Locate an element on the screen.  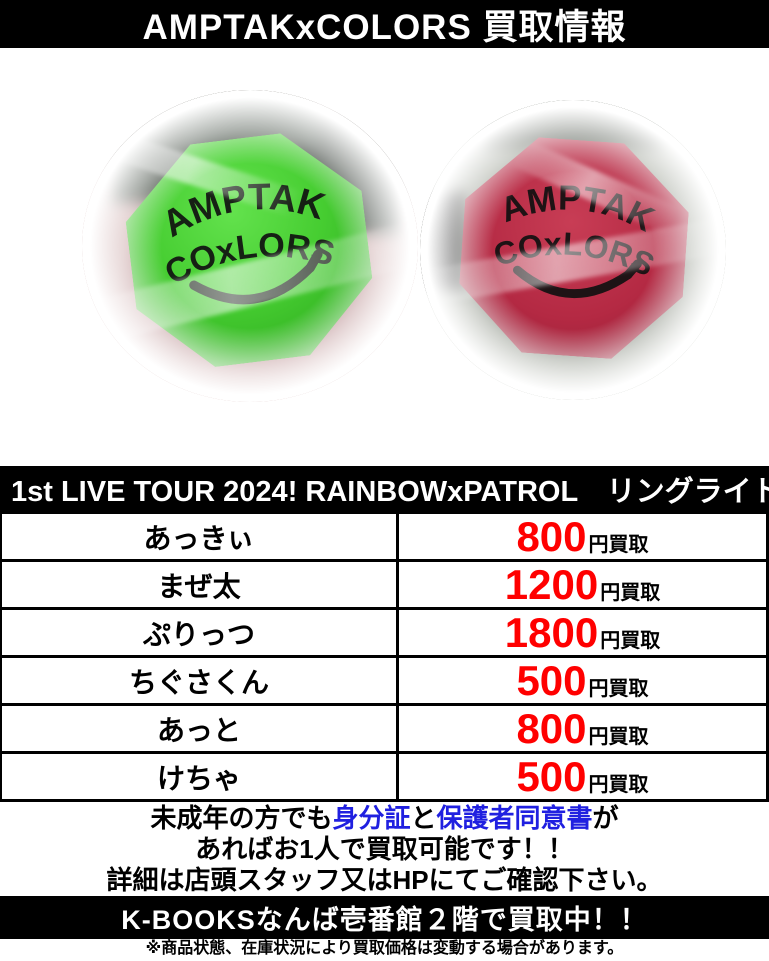
notice-text: が is located at coordinates (605, 817).